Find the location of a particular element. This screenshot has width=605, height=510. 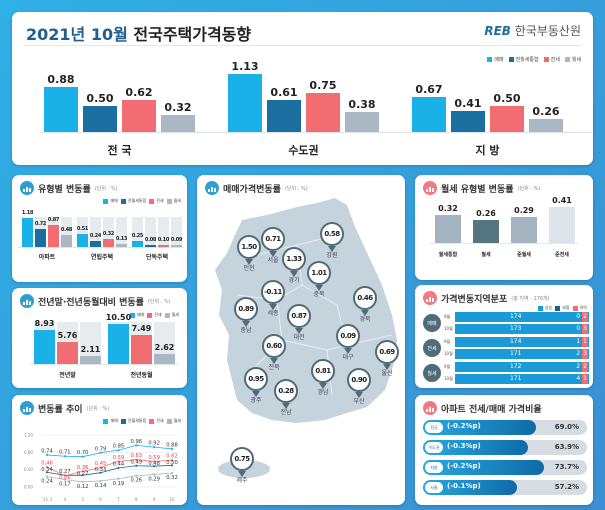

baseline is located at coordinates (504, 243).